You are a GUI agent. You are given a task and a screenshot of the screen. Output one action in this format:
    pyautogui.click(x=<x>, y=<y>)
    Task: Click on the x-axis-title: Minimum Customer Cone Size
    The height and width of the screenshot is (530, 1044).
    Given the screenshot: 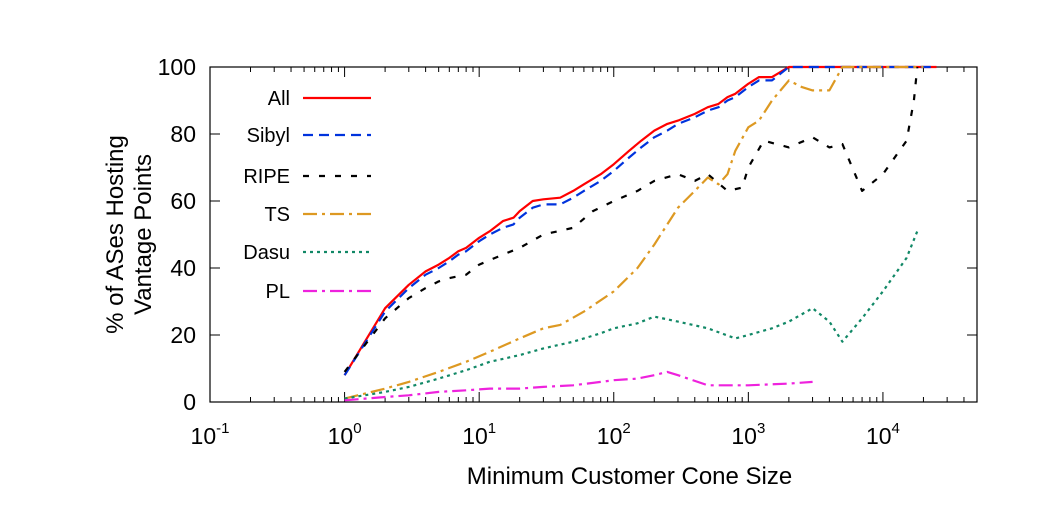 What is the action you would take?
    pyautogui.click(x=629, y=476)
    